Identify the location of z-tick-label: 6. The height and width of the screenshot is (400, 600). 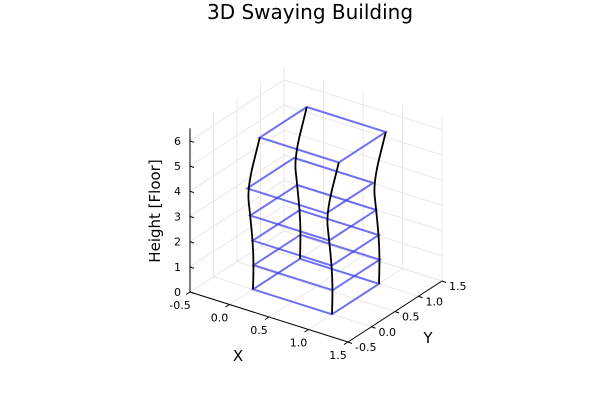
(177, 141).